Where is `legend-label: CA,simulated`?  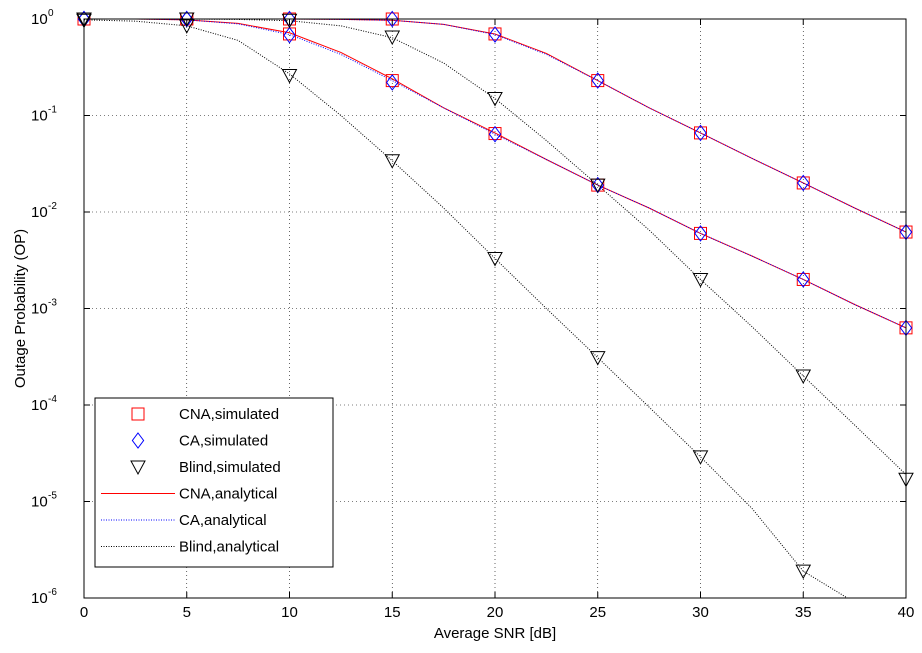 legend-label: CA,simulated is located at coordinates (223, 441).